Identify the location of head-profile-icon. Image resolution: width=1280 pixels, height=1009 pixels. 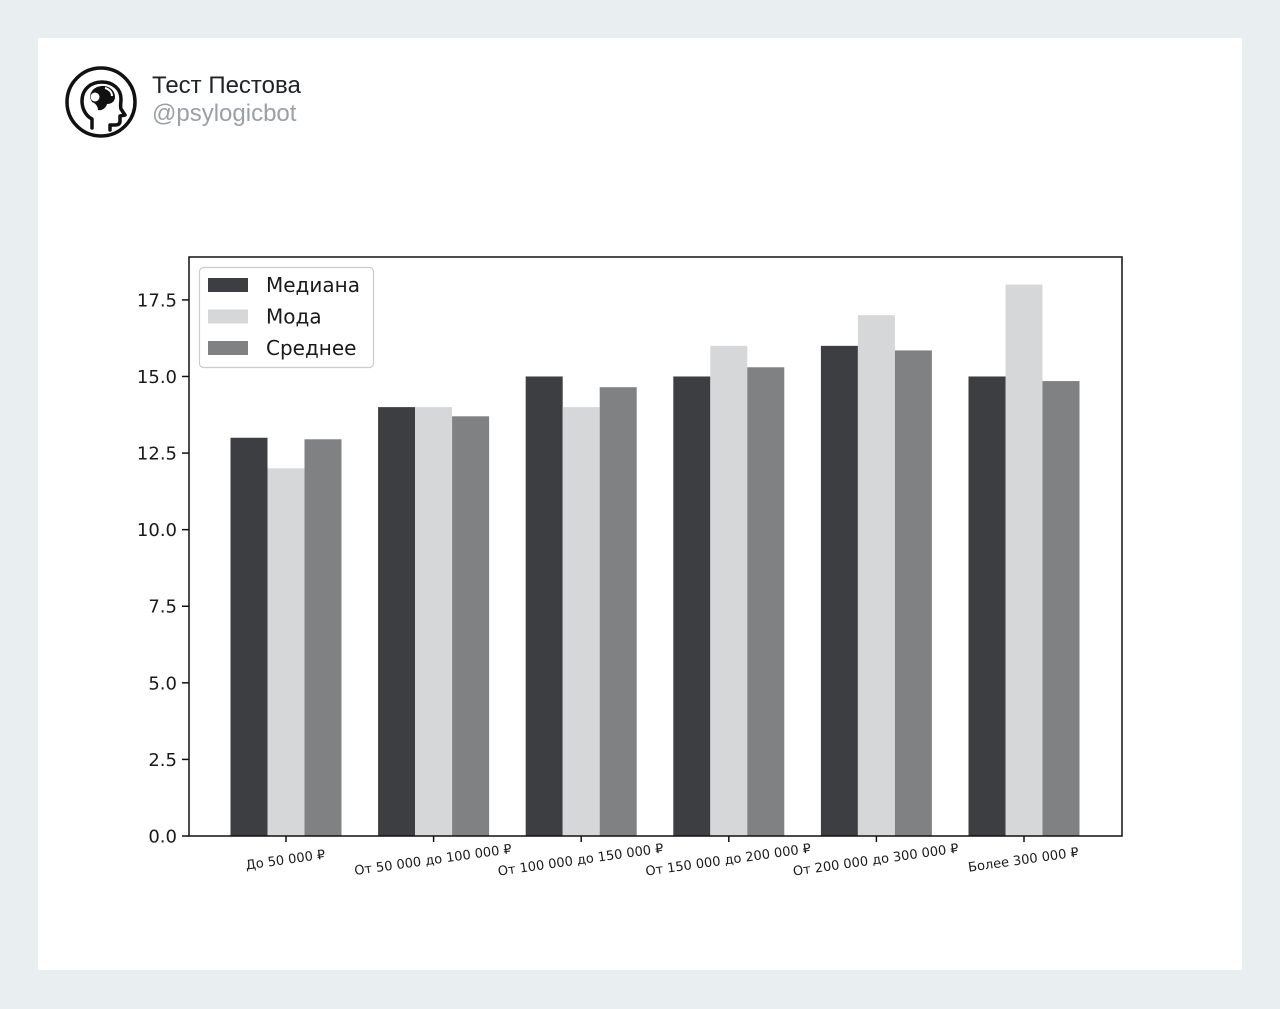
(101, 102).